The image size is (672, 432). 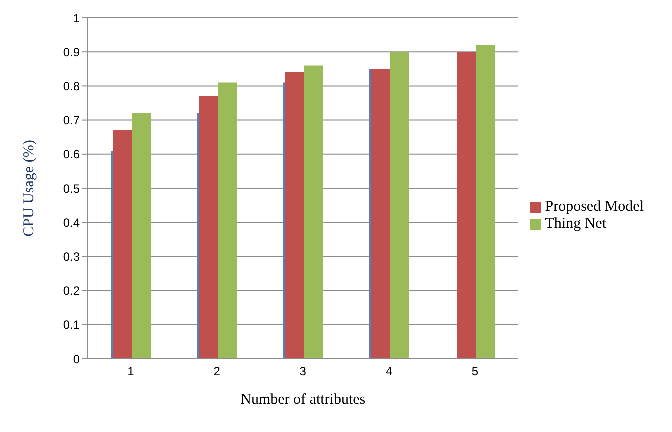 I want to click on y-tick-label: 0.1, so click(x=71, y=325).